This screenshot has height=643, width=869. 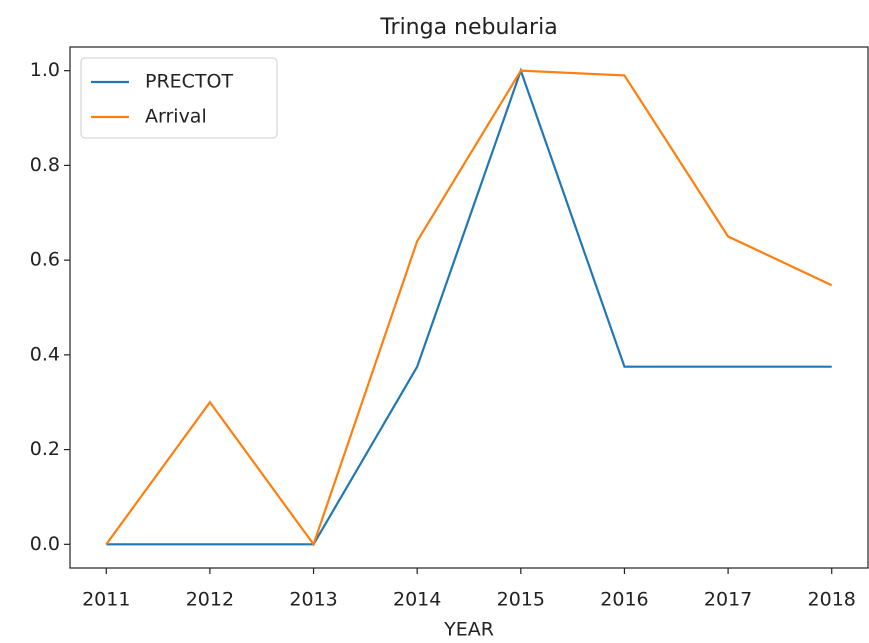 I want to click on y-tick-label: 0.8, so click(x=45, y=165).